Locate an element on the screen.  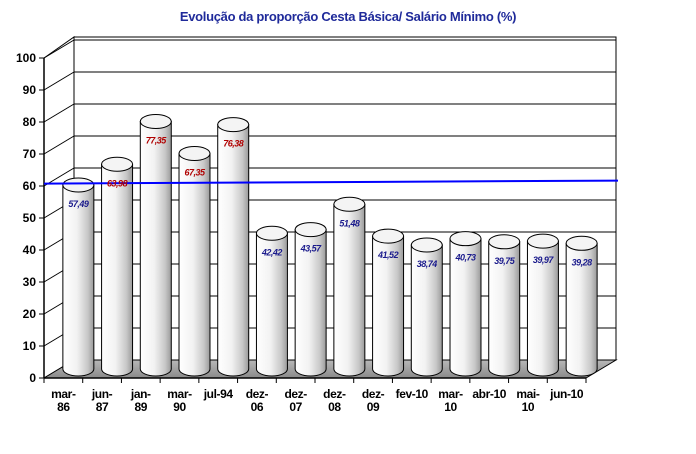
data-label: 40,73 is located at coordinates (465, 258).